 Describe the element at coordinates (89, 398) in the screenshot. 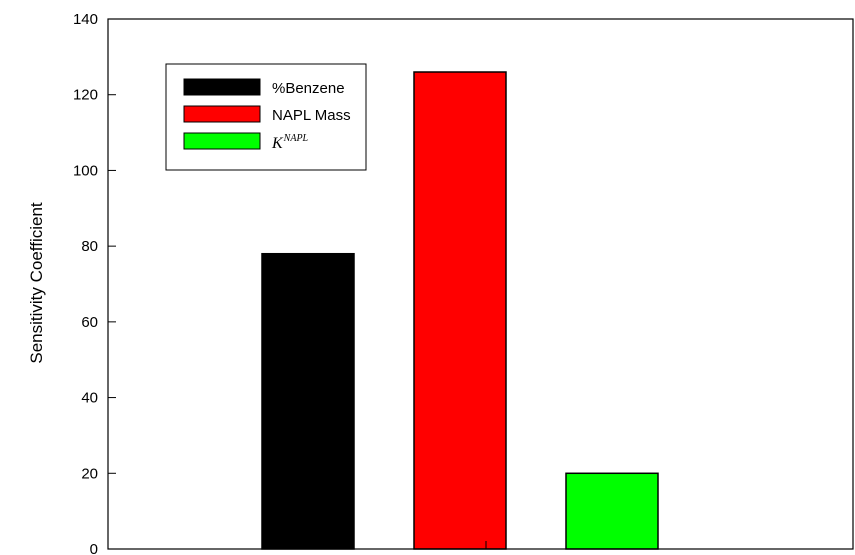

I see `y-tick-label: 40` at that location.